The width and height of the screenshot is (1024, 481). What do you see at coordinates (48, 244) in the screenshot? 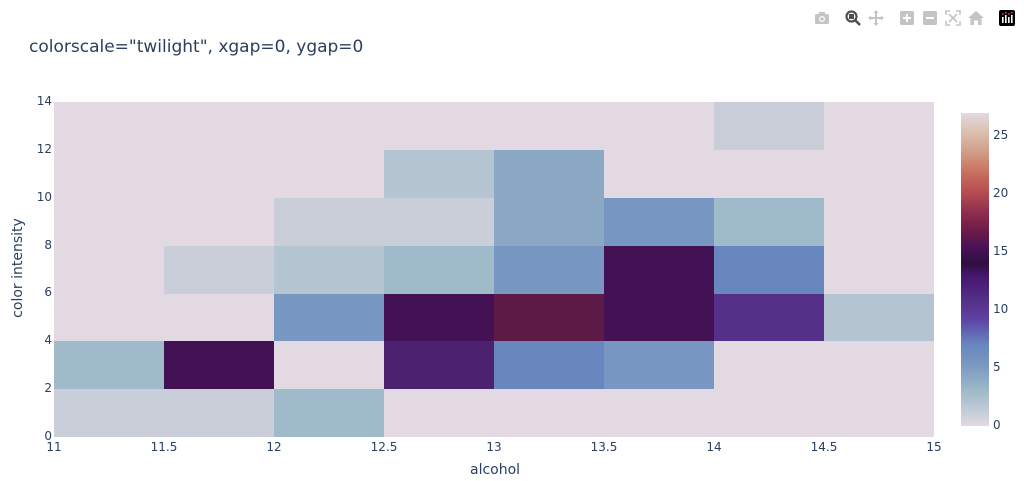
I see `y-tick-label: 8` at bounding box center [48, 244].